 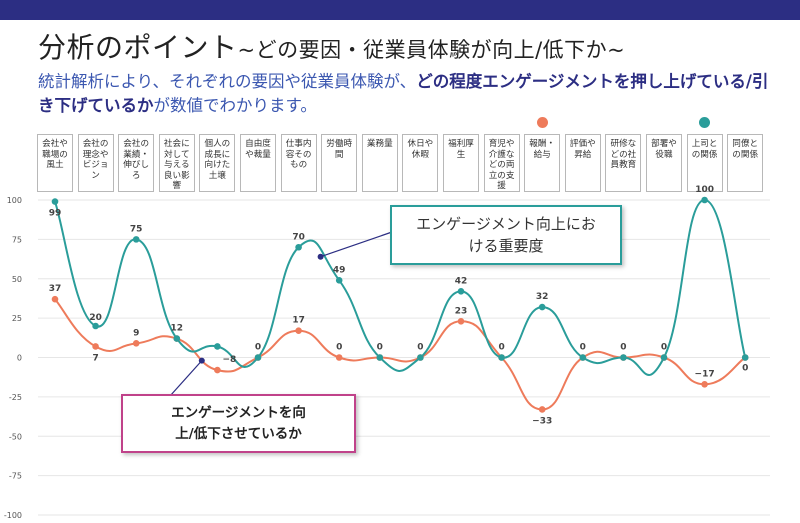 What do you see at coordinates (14, 200) in the screenshot?
I see `y-tick-label: 100` at bounding box center [14, 200].